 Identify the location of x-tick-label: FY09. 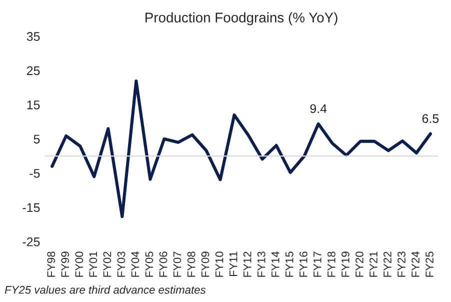
(205, 264).